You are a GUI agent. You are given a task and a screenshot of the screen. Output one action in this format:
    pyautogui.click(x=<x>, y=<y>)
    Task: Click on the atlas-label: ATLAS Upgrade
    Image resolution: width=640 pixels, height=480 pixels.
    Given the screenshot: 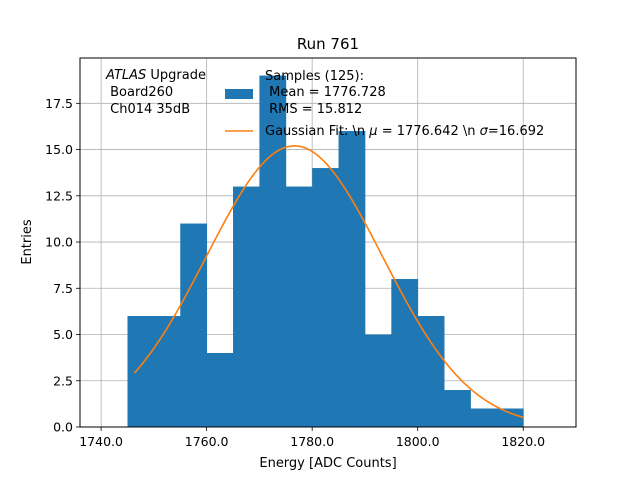 What is the action you would take?
    pyautogui.click(x=155, y=75)
    